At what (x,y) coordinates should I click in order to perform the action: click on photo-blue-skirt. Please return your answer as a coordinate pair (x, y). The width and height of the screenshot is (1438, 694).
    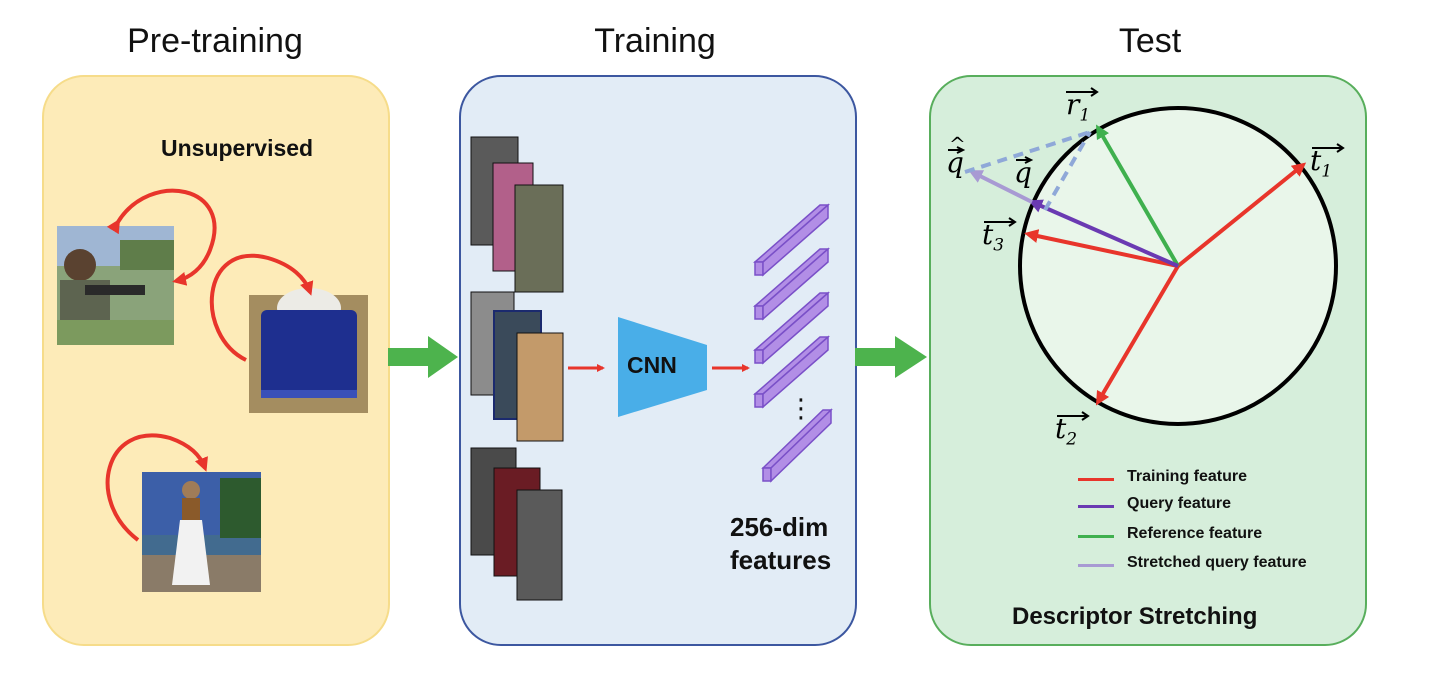
    Looking at the image, I should click on (308, 350).